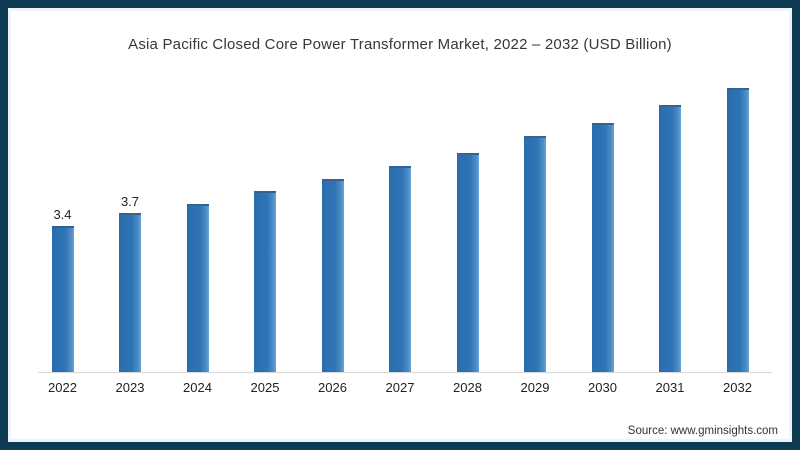  I want to click on x-axis-tick-label: 2024, so click(197, 387).